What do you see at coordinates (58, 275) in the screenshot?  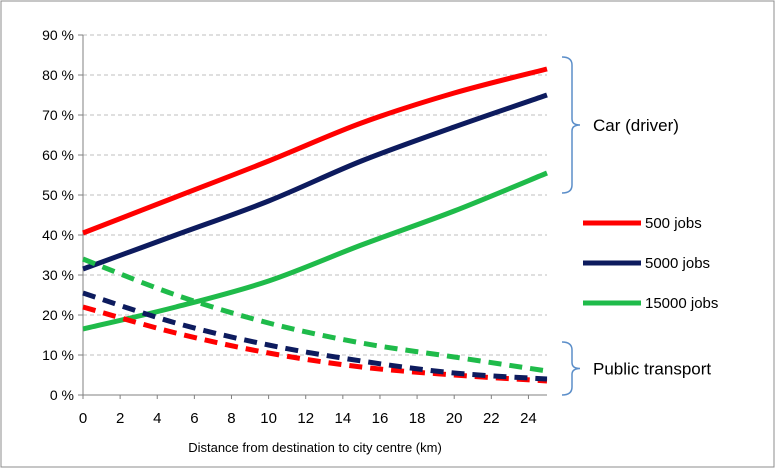 I see `y-tick-label: 30 %` at bounding box center [58, 275].